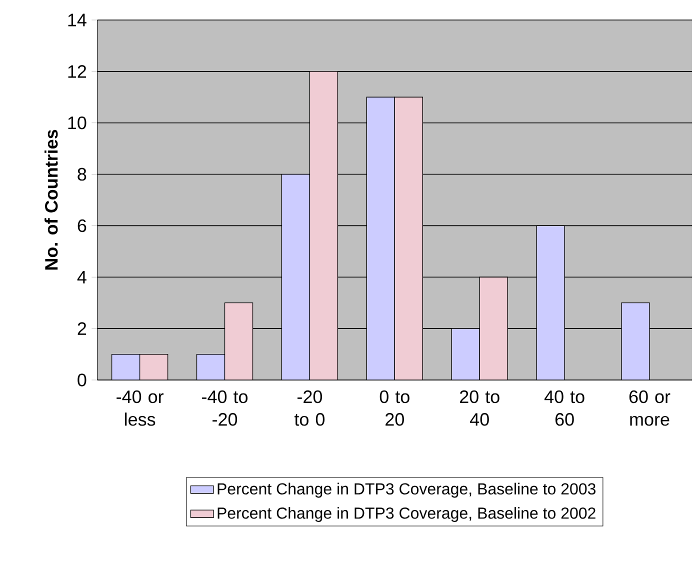  I want to click on y-tick-label: 6, so click(82, 225).